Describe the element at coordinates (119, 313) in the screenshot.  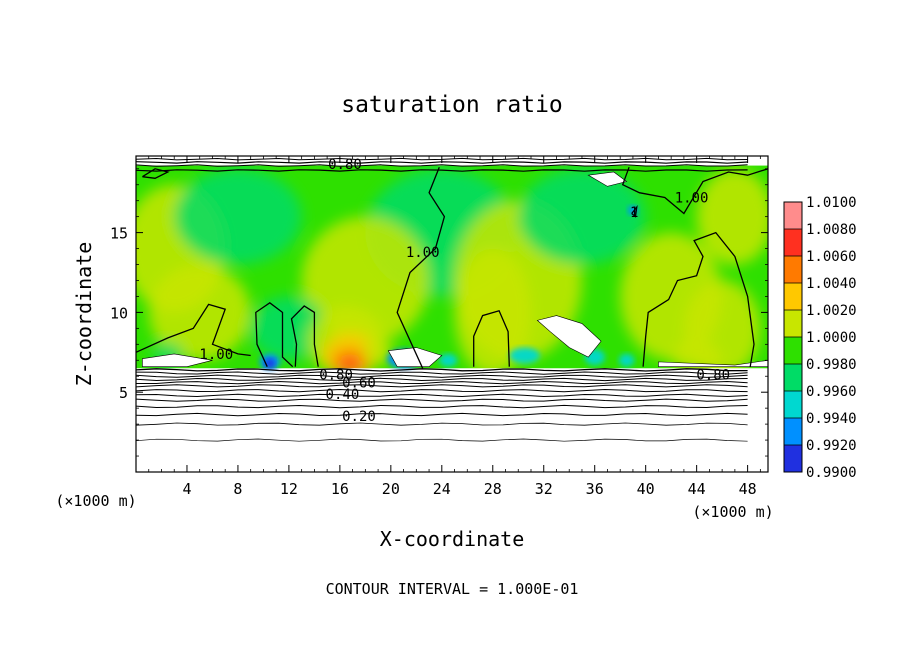
I see `y-tick-label: 10` at that location.